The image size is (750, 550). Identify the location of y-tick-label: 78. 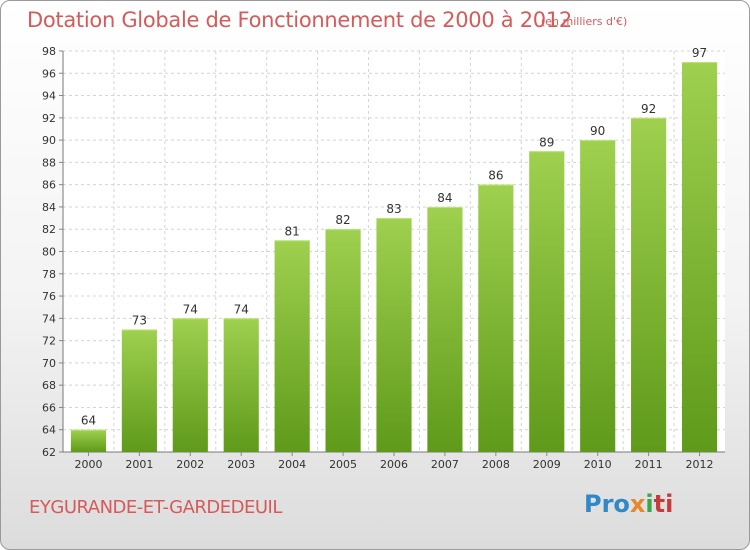
(49, 274).